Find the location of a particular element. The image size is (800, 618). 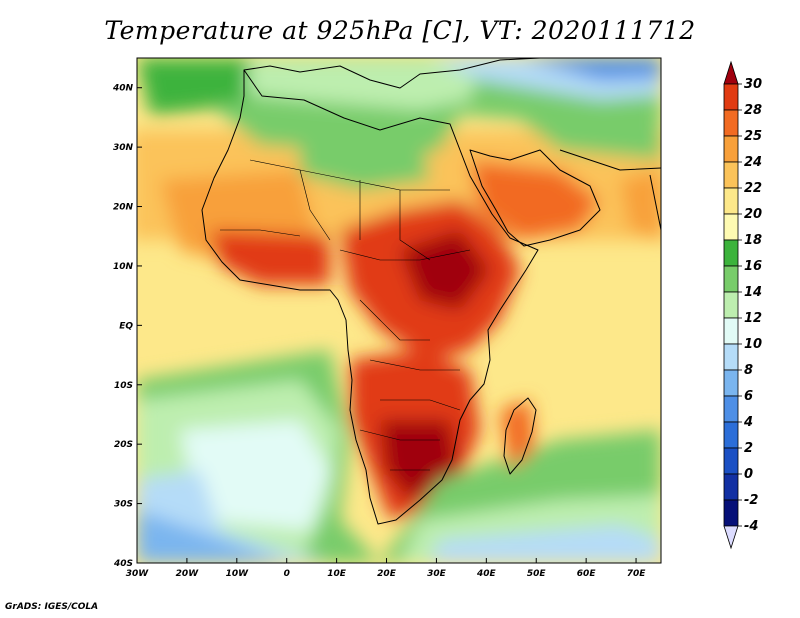

coast-arabia is located at coordinates (535, 198).